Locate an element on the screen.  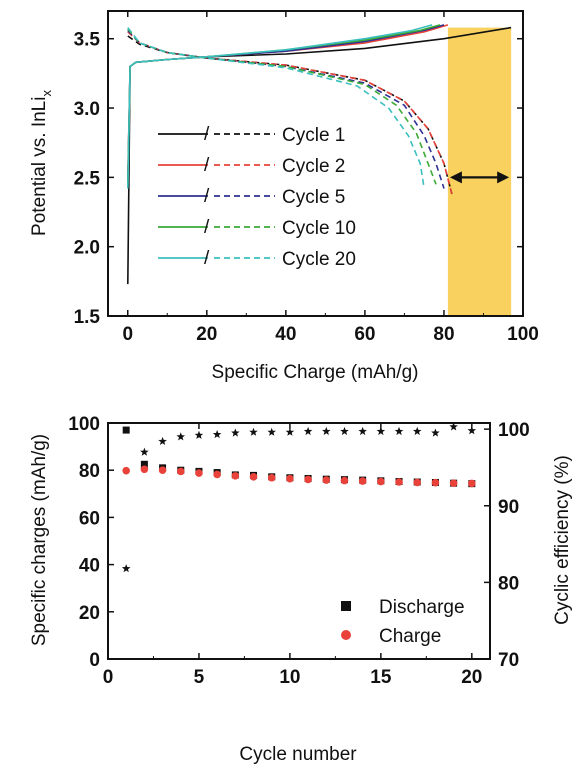
highlight-region is located at coordinates (479, 172).